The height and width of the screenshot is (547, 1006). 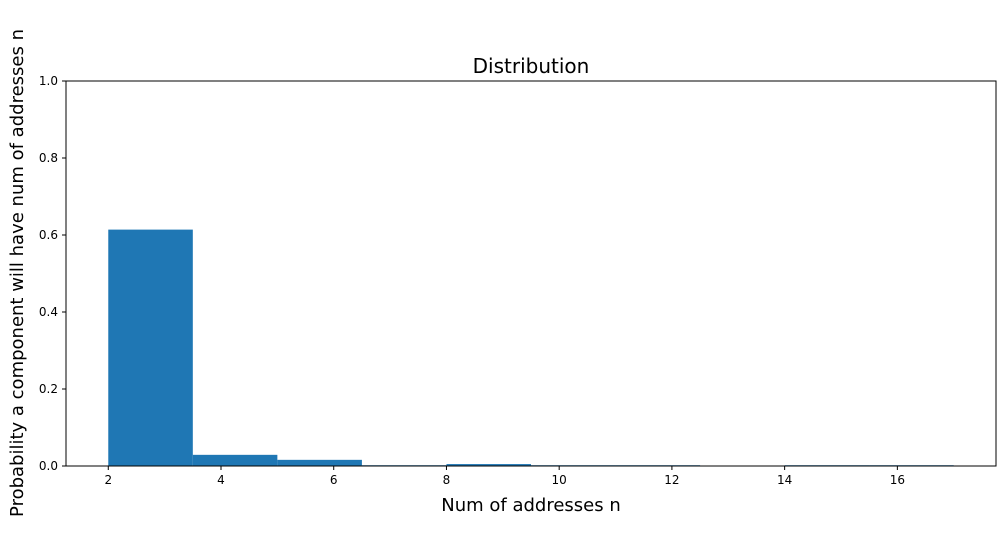 What do you see at coordinates (784, 480) in the screenshot?
I see `x-tick-label: 14` at bounding box center [784, 480].